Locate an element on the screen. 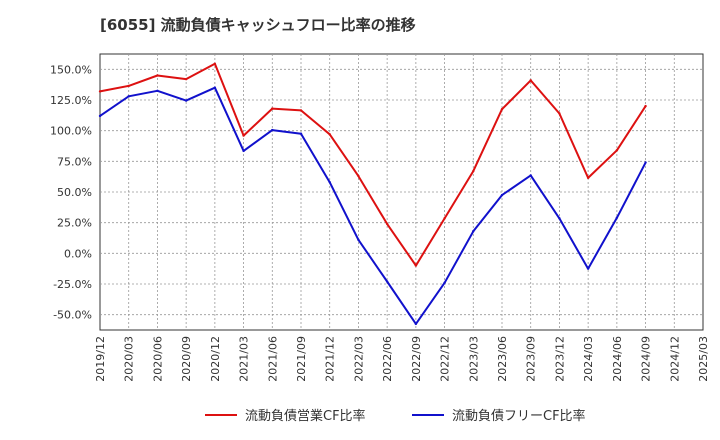 The height and width of the screenshot is (440, 720). y-tick-label: 50.0% is located at coordinates (74, 192).